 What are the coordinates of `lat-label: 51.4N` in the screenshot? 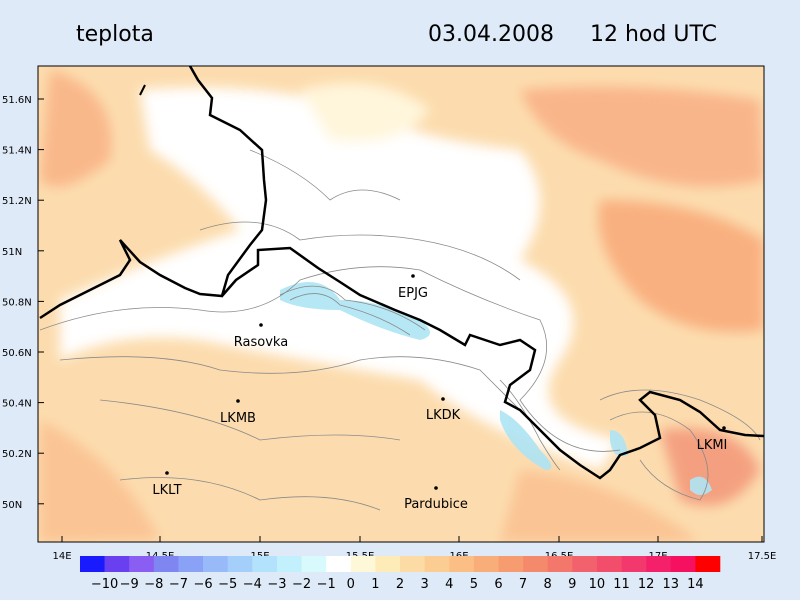 It's located at (17, 151).